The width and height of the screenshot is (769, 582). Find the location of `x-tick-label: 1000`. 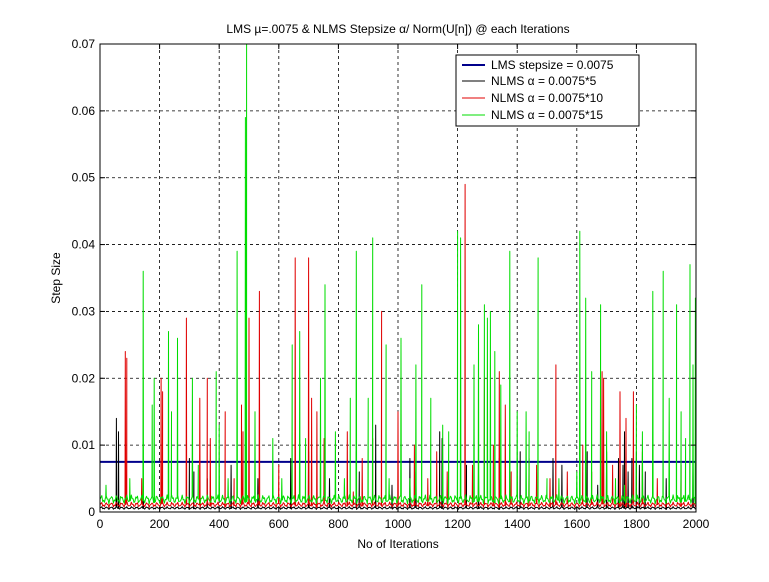

x-tick-label: 1000 is located at coordinates (398, 524).